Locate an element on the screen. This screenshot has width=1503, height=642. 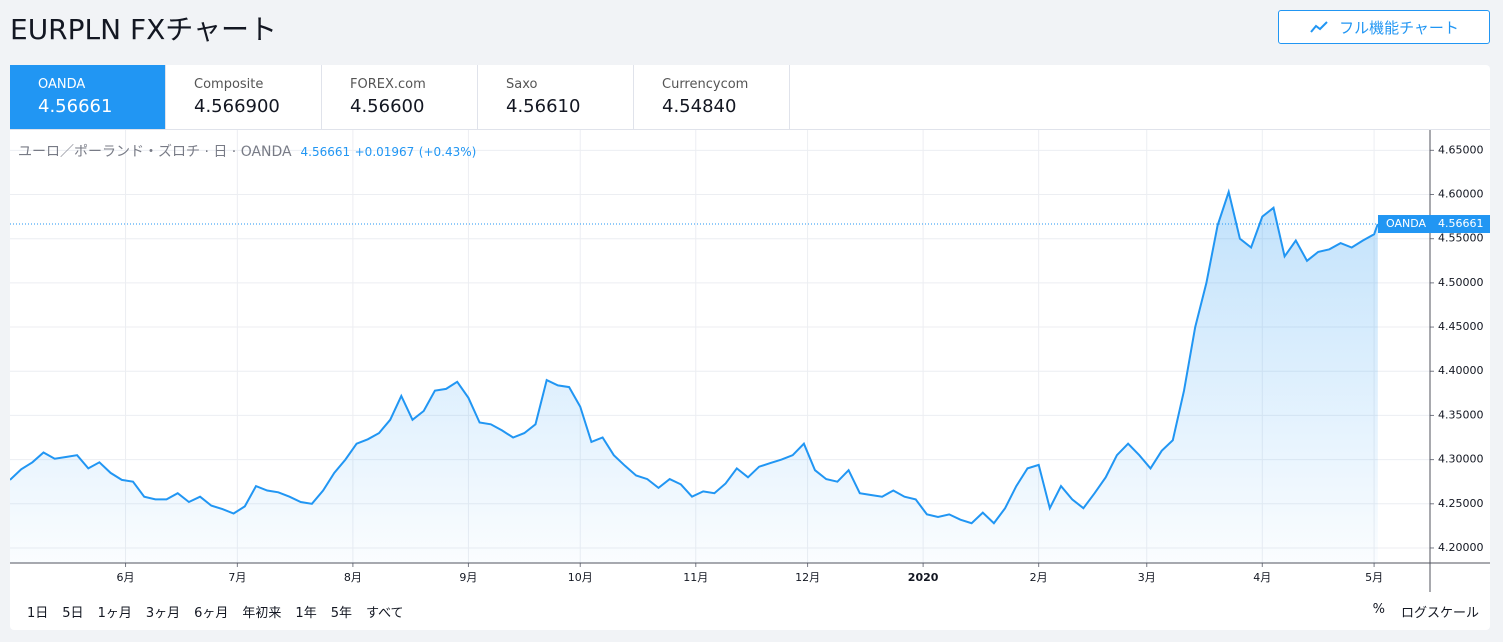
range-button: 3ヶ月 is located at coordinates (163, 613).